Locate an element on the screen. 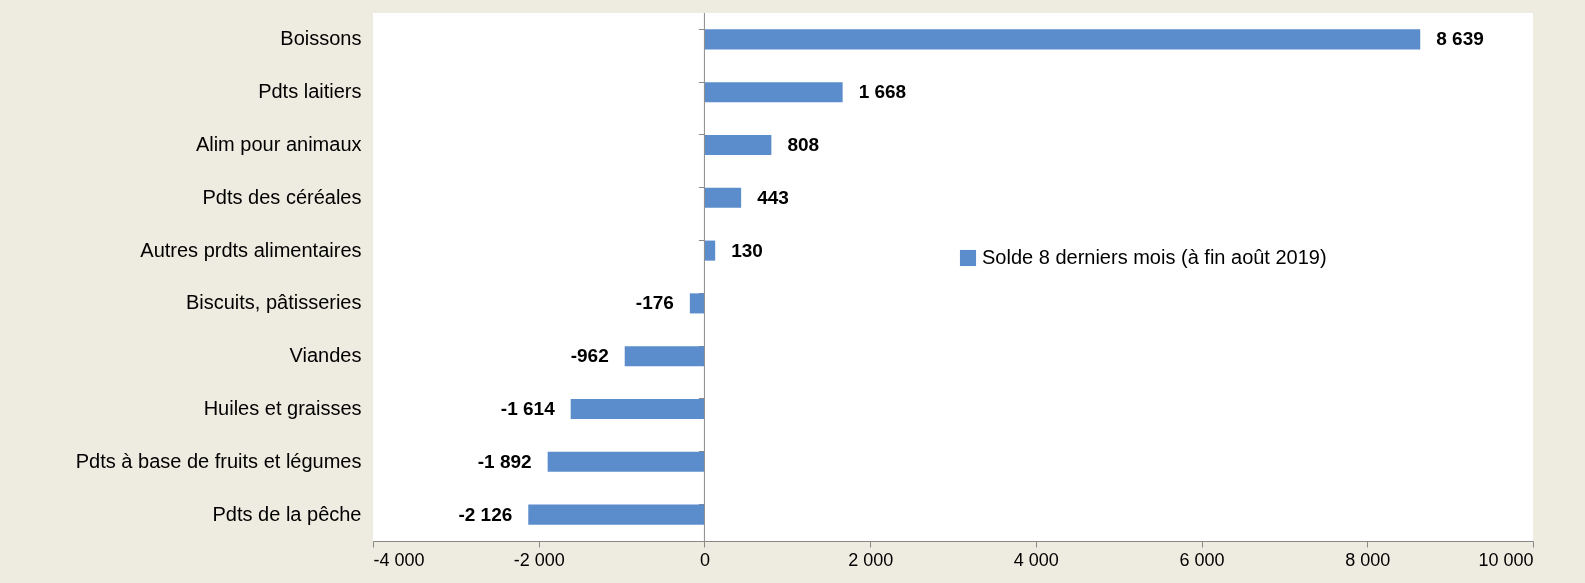  x-tick-label: 0 is located at coordinates (704, 559).